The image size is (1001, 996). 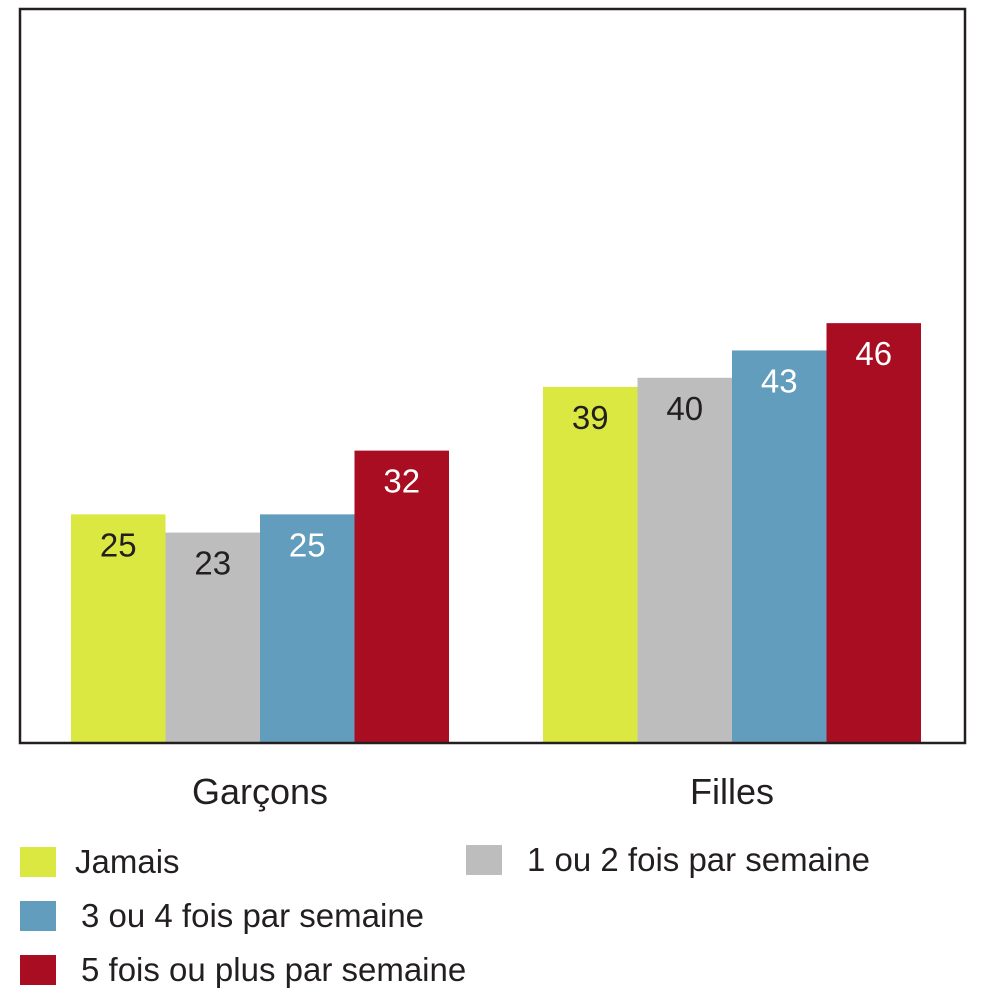 What do you see at coordinates (873, 353) in the screenshot?
I see `data-label: 46` at bounding box center [873, 353].